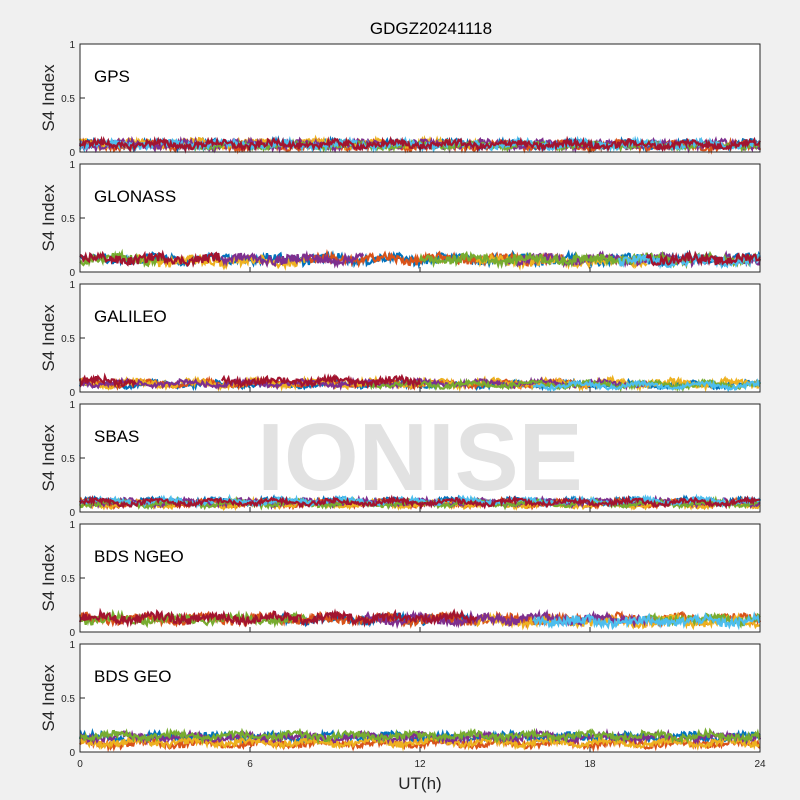 The width and height of the screenshot is (800, 800). Describe the element at coordinates (760, 764) in the screenshot. I see `x-tick-label: 24` at that location.